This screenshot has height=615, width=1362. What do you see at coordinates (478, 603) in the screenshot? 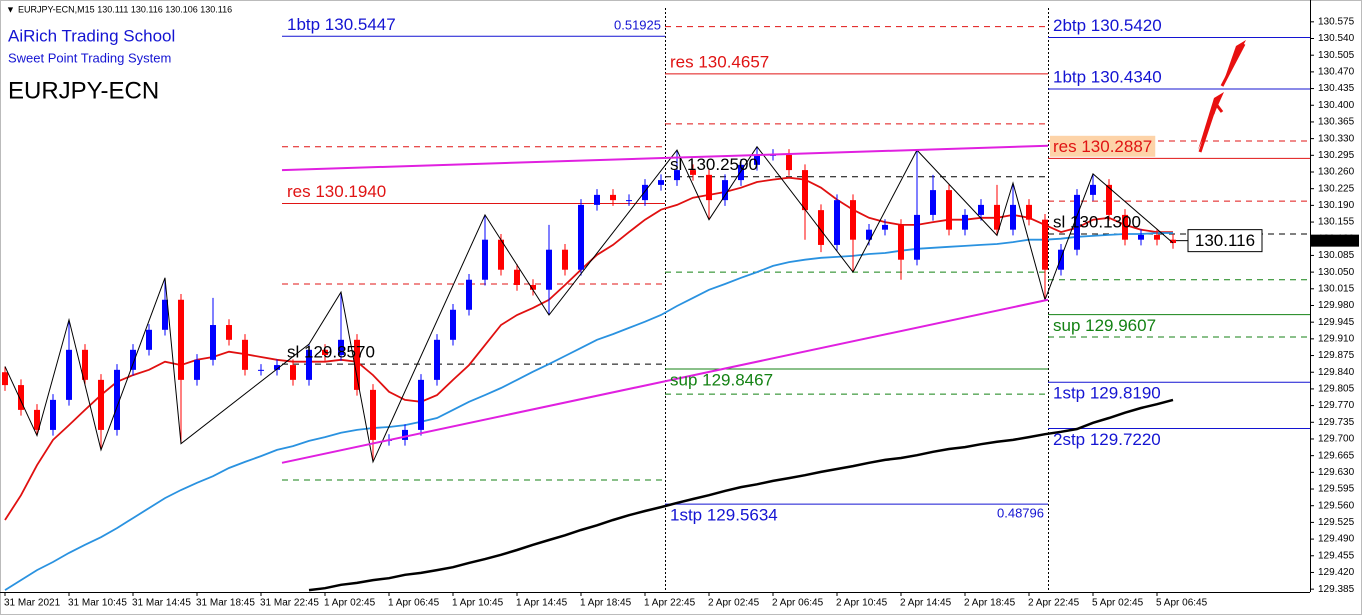
I see `x-tick-label: 1 Apr 10:45` at bounding box center [478, 603].